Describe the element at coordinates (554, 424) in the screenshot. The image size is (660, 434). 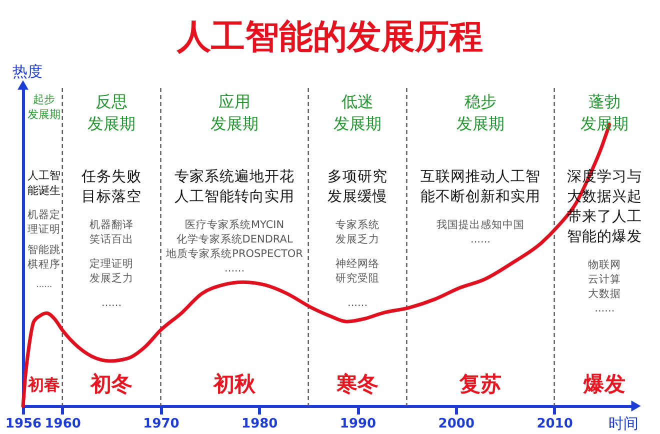
I see `x-tick-label: 2010` at that location.